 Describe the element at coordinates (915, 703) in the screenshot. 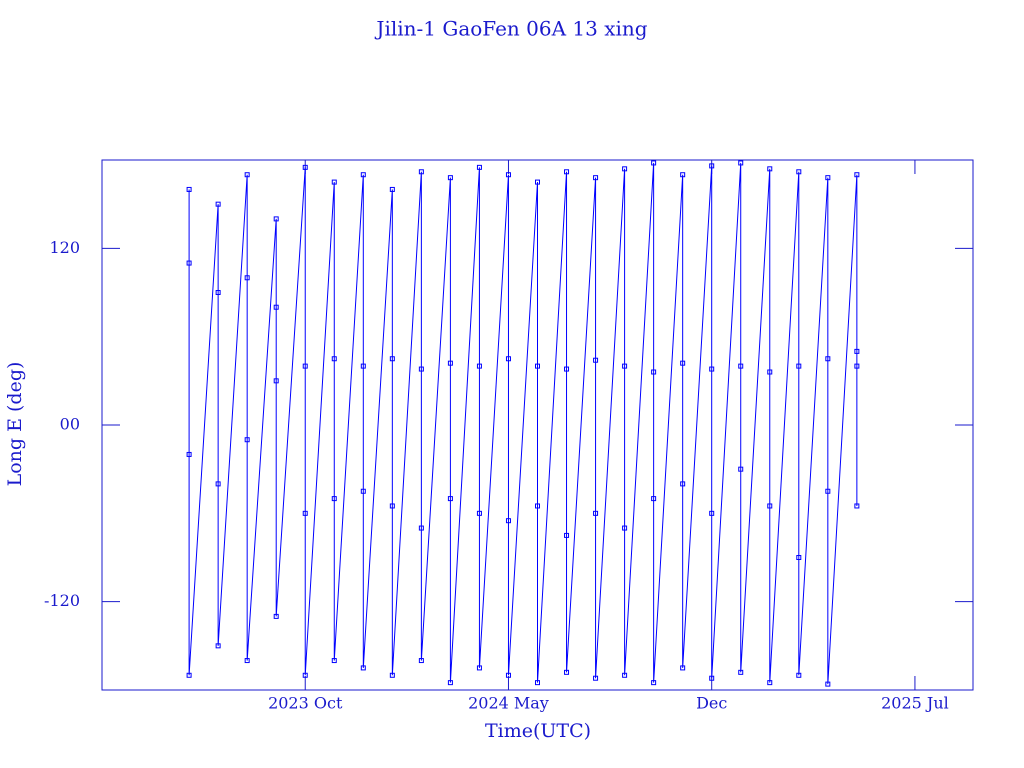

I see `x-tick-label: 2025 Jul` at that location.